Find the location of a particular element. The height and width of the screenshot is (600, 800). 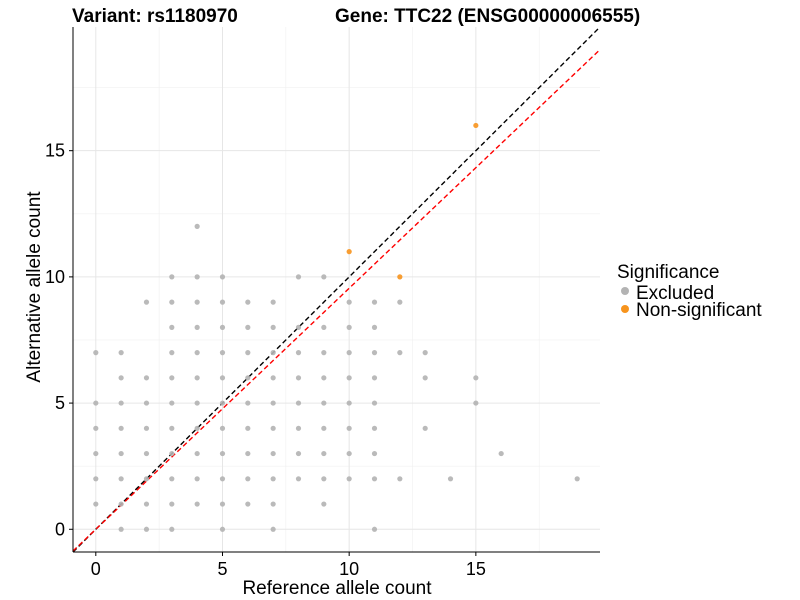

x-tick-label: 0 is located at coordinates (96, 569).